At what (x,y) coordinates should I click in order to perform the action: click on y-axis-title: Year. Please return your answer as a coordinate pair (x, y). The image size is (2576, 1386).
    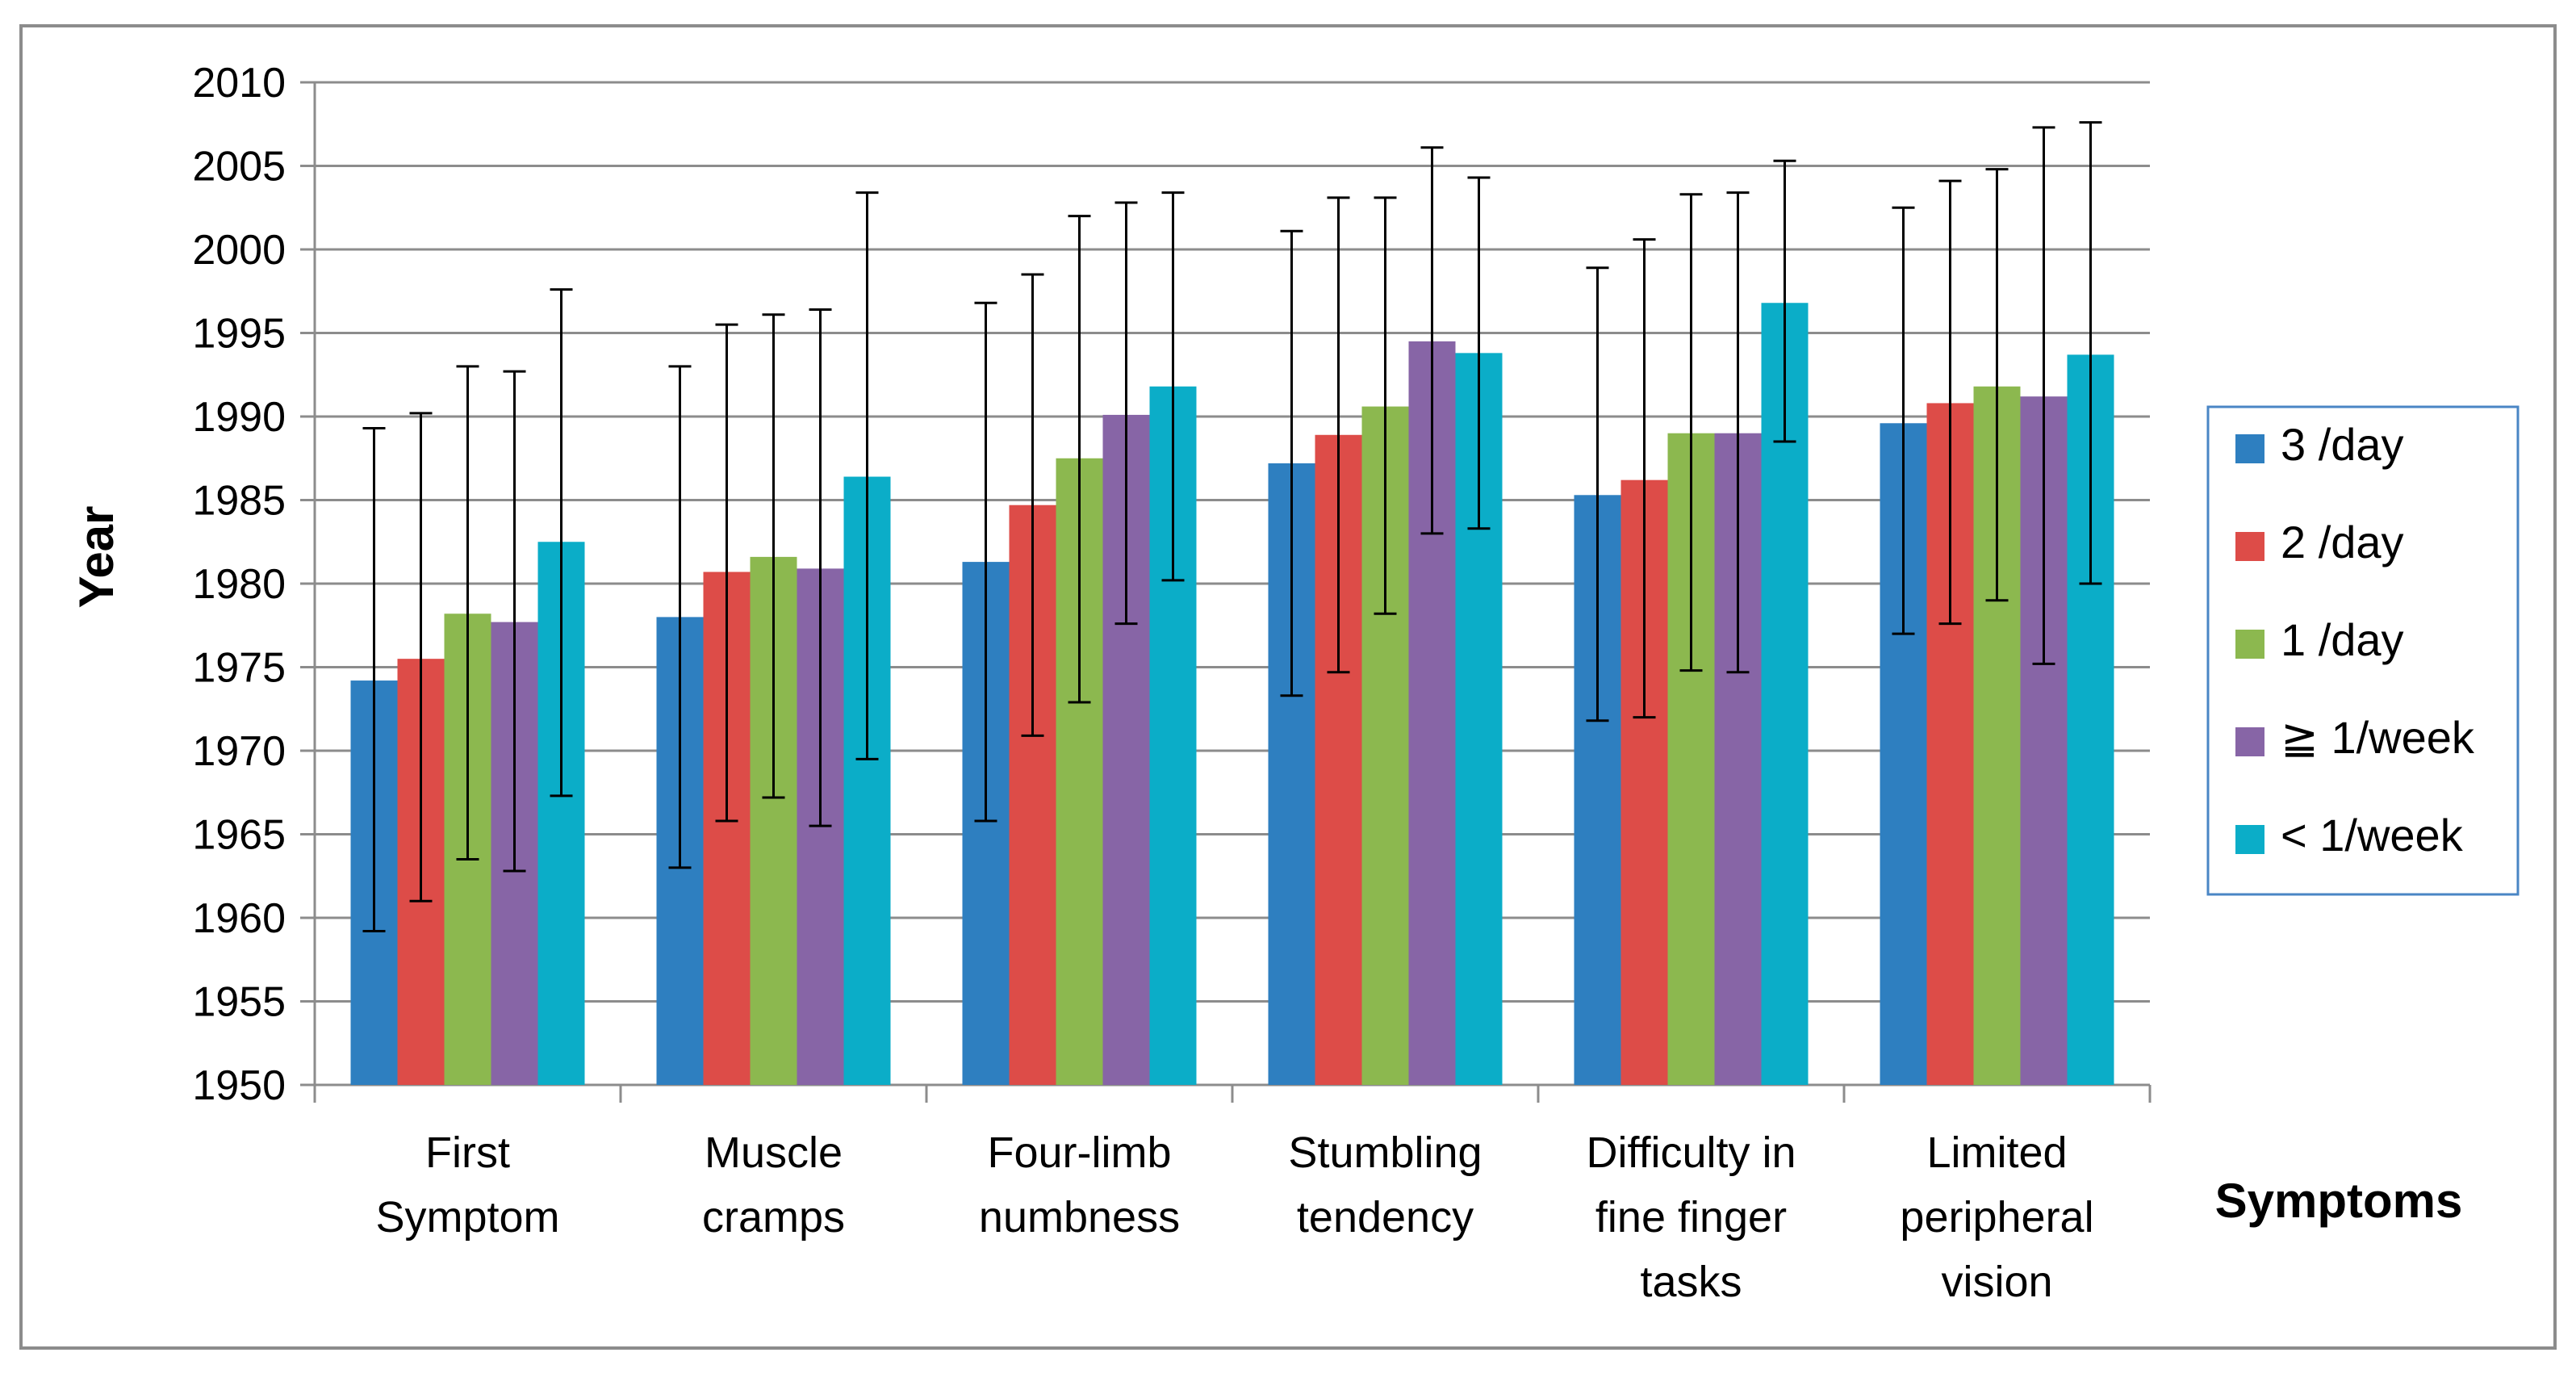
    Looking at the image, I should click on (96, 557).